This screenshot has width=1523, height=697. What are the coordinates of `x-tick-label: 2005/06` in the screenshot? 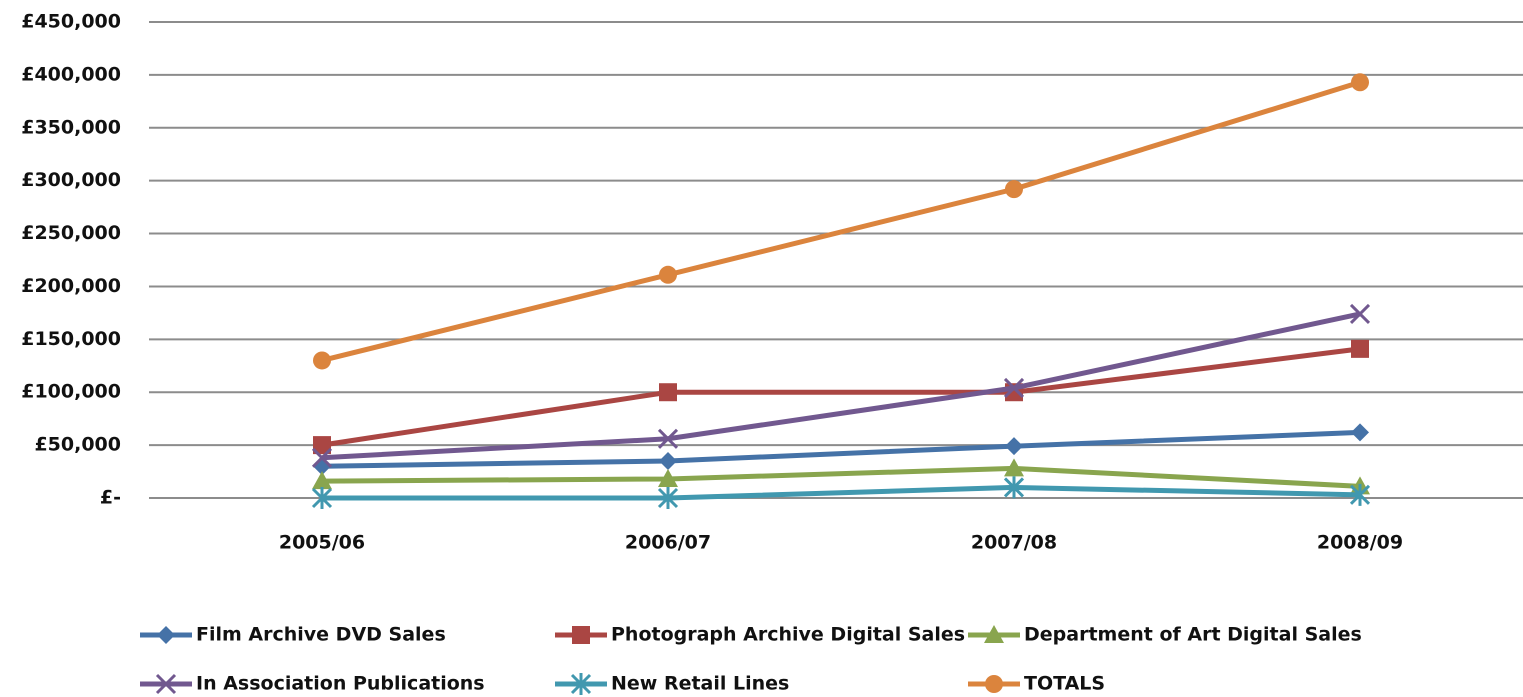 It's located at (322, 543).